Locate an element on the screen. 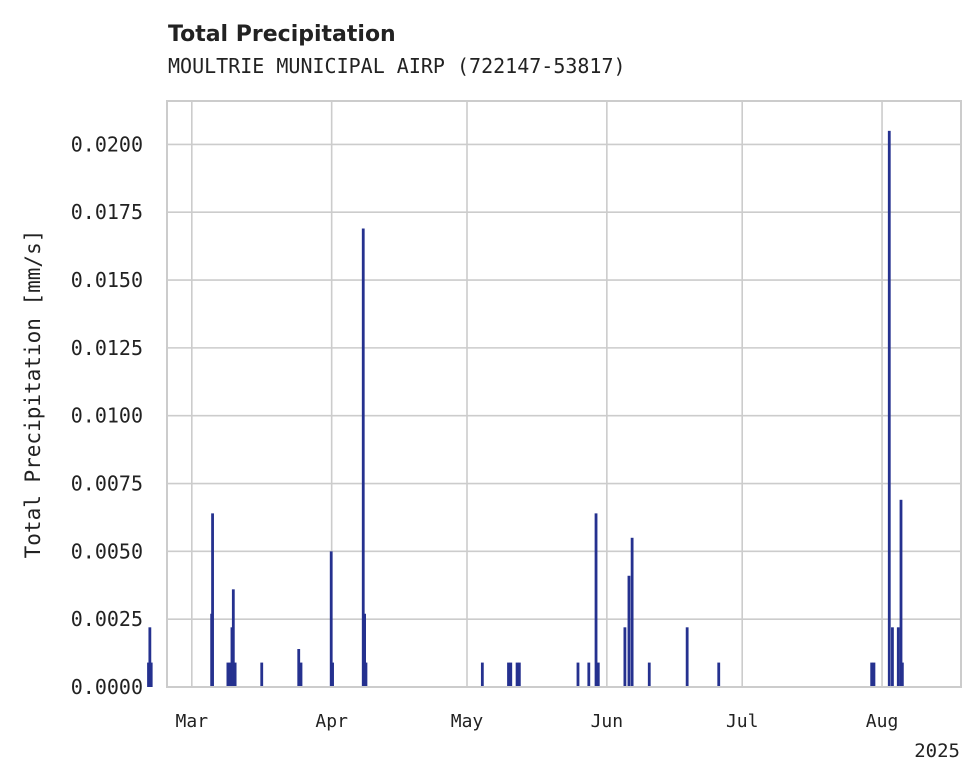  y-tick-label: 0.0100 is located at coordinates (107, 416).